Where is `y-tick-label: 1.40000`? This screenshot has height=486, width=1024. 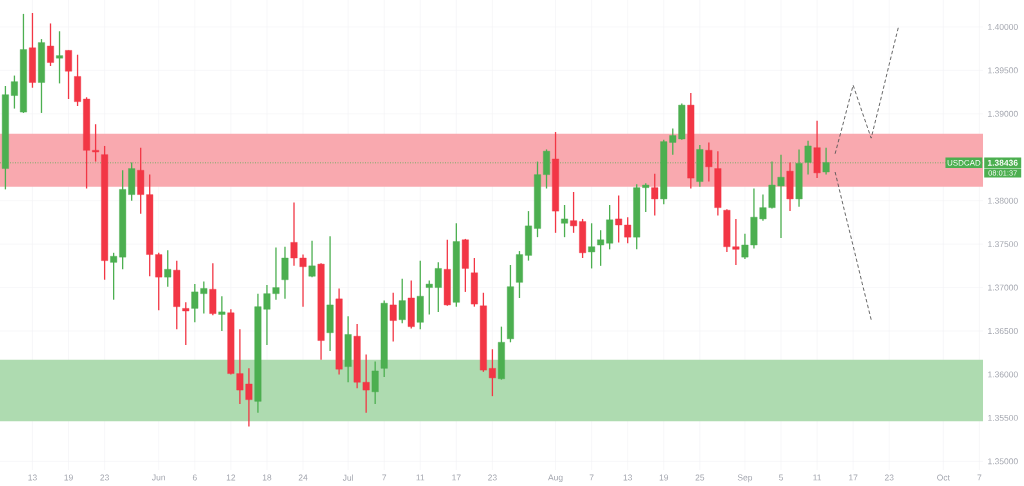
y-tick-label: 1.40000 is located at coordinates (1003, 26).